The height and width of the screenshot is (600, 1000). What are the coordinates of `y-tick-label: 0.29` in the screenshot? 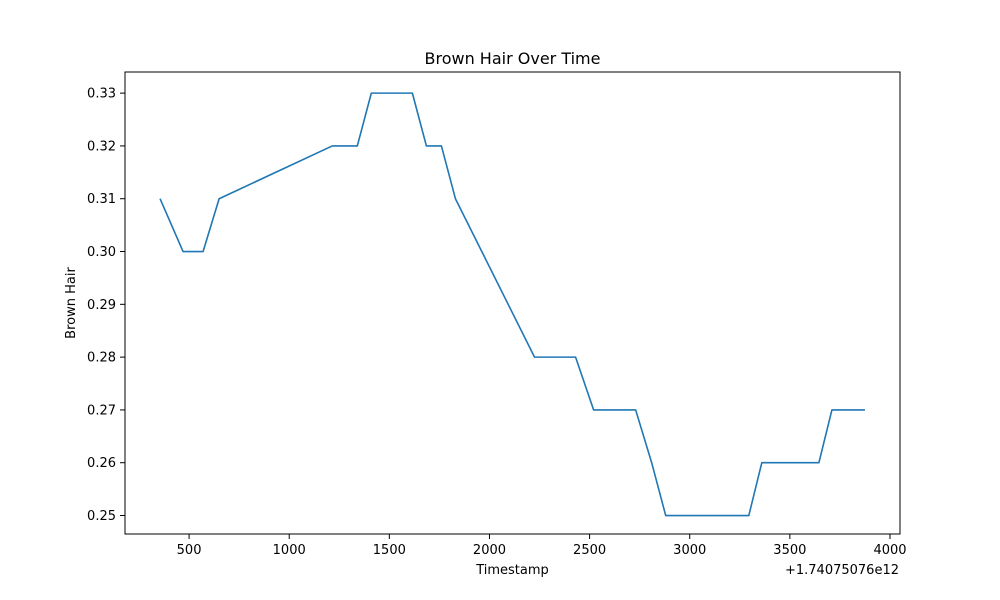 It's located at (101, 305).